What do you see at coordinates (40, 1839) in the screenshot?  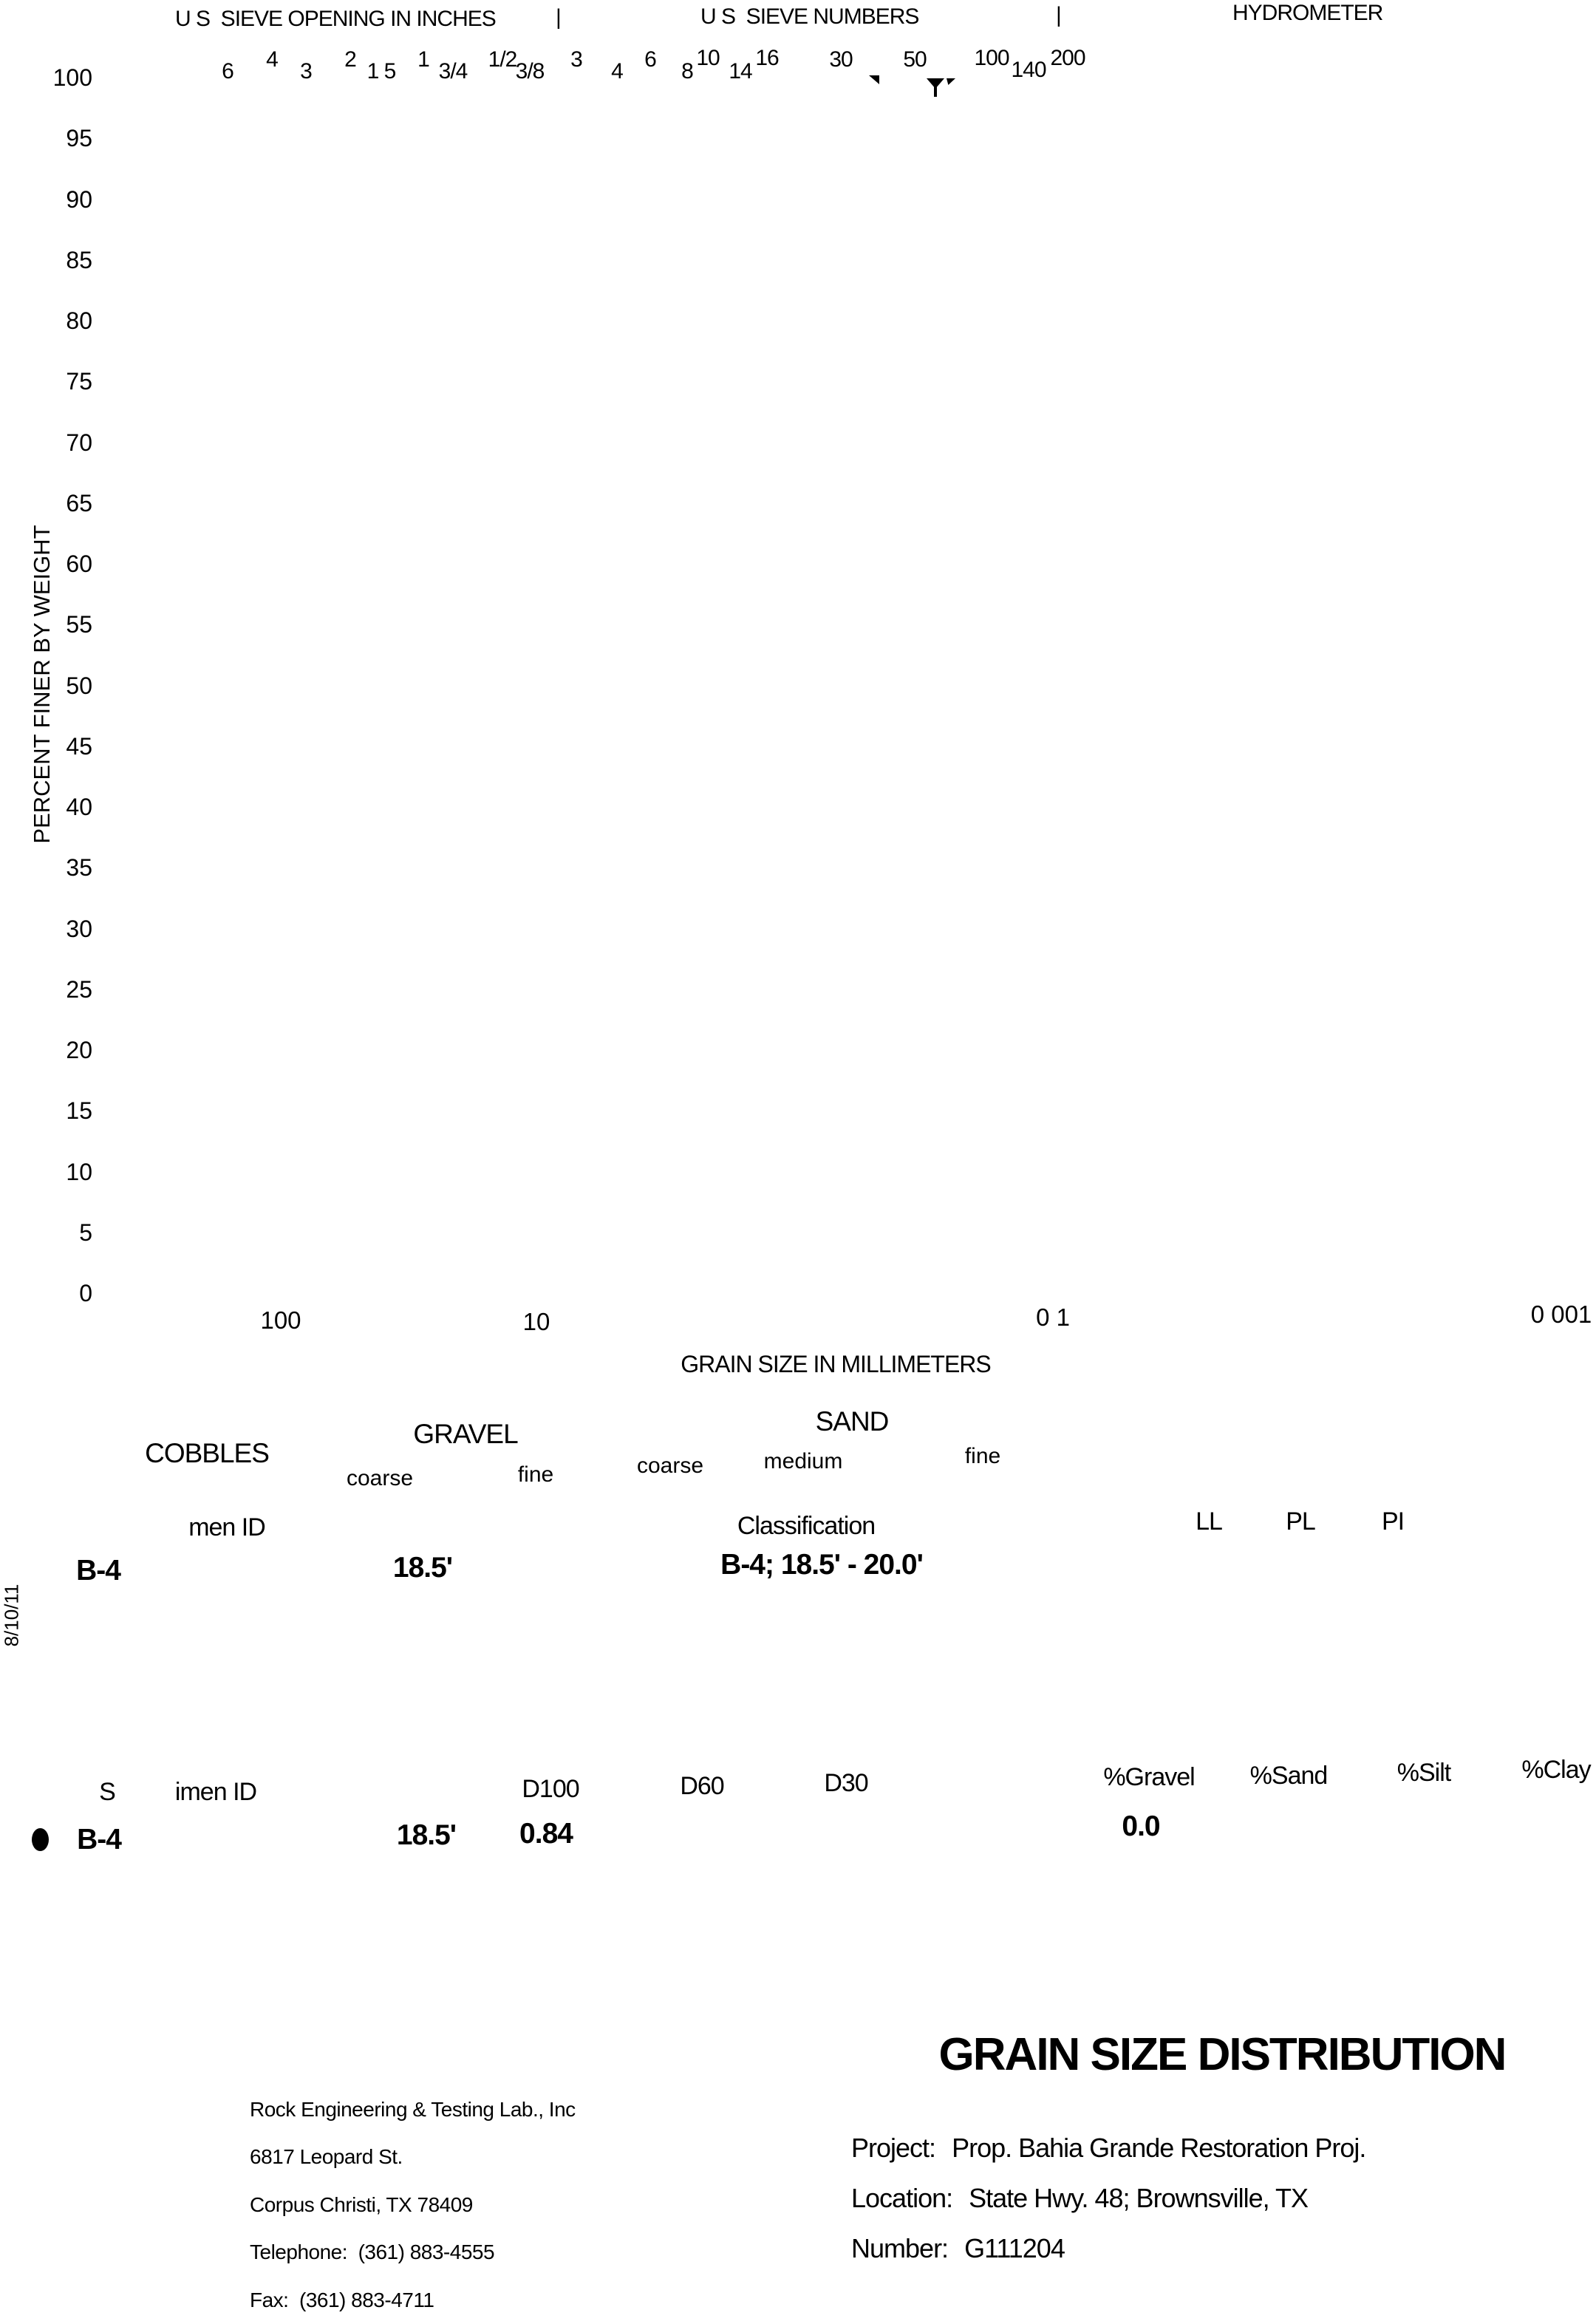 I see `series-marker-bullet` at bounding box center [40, 1839].